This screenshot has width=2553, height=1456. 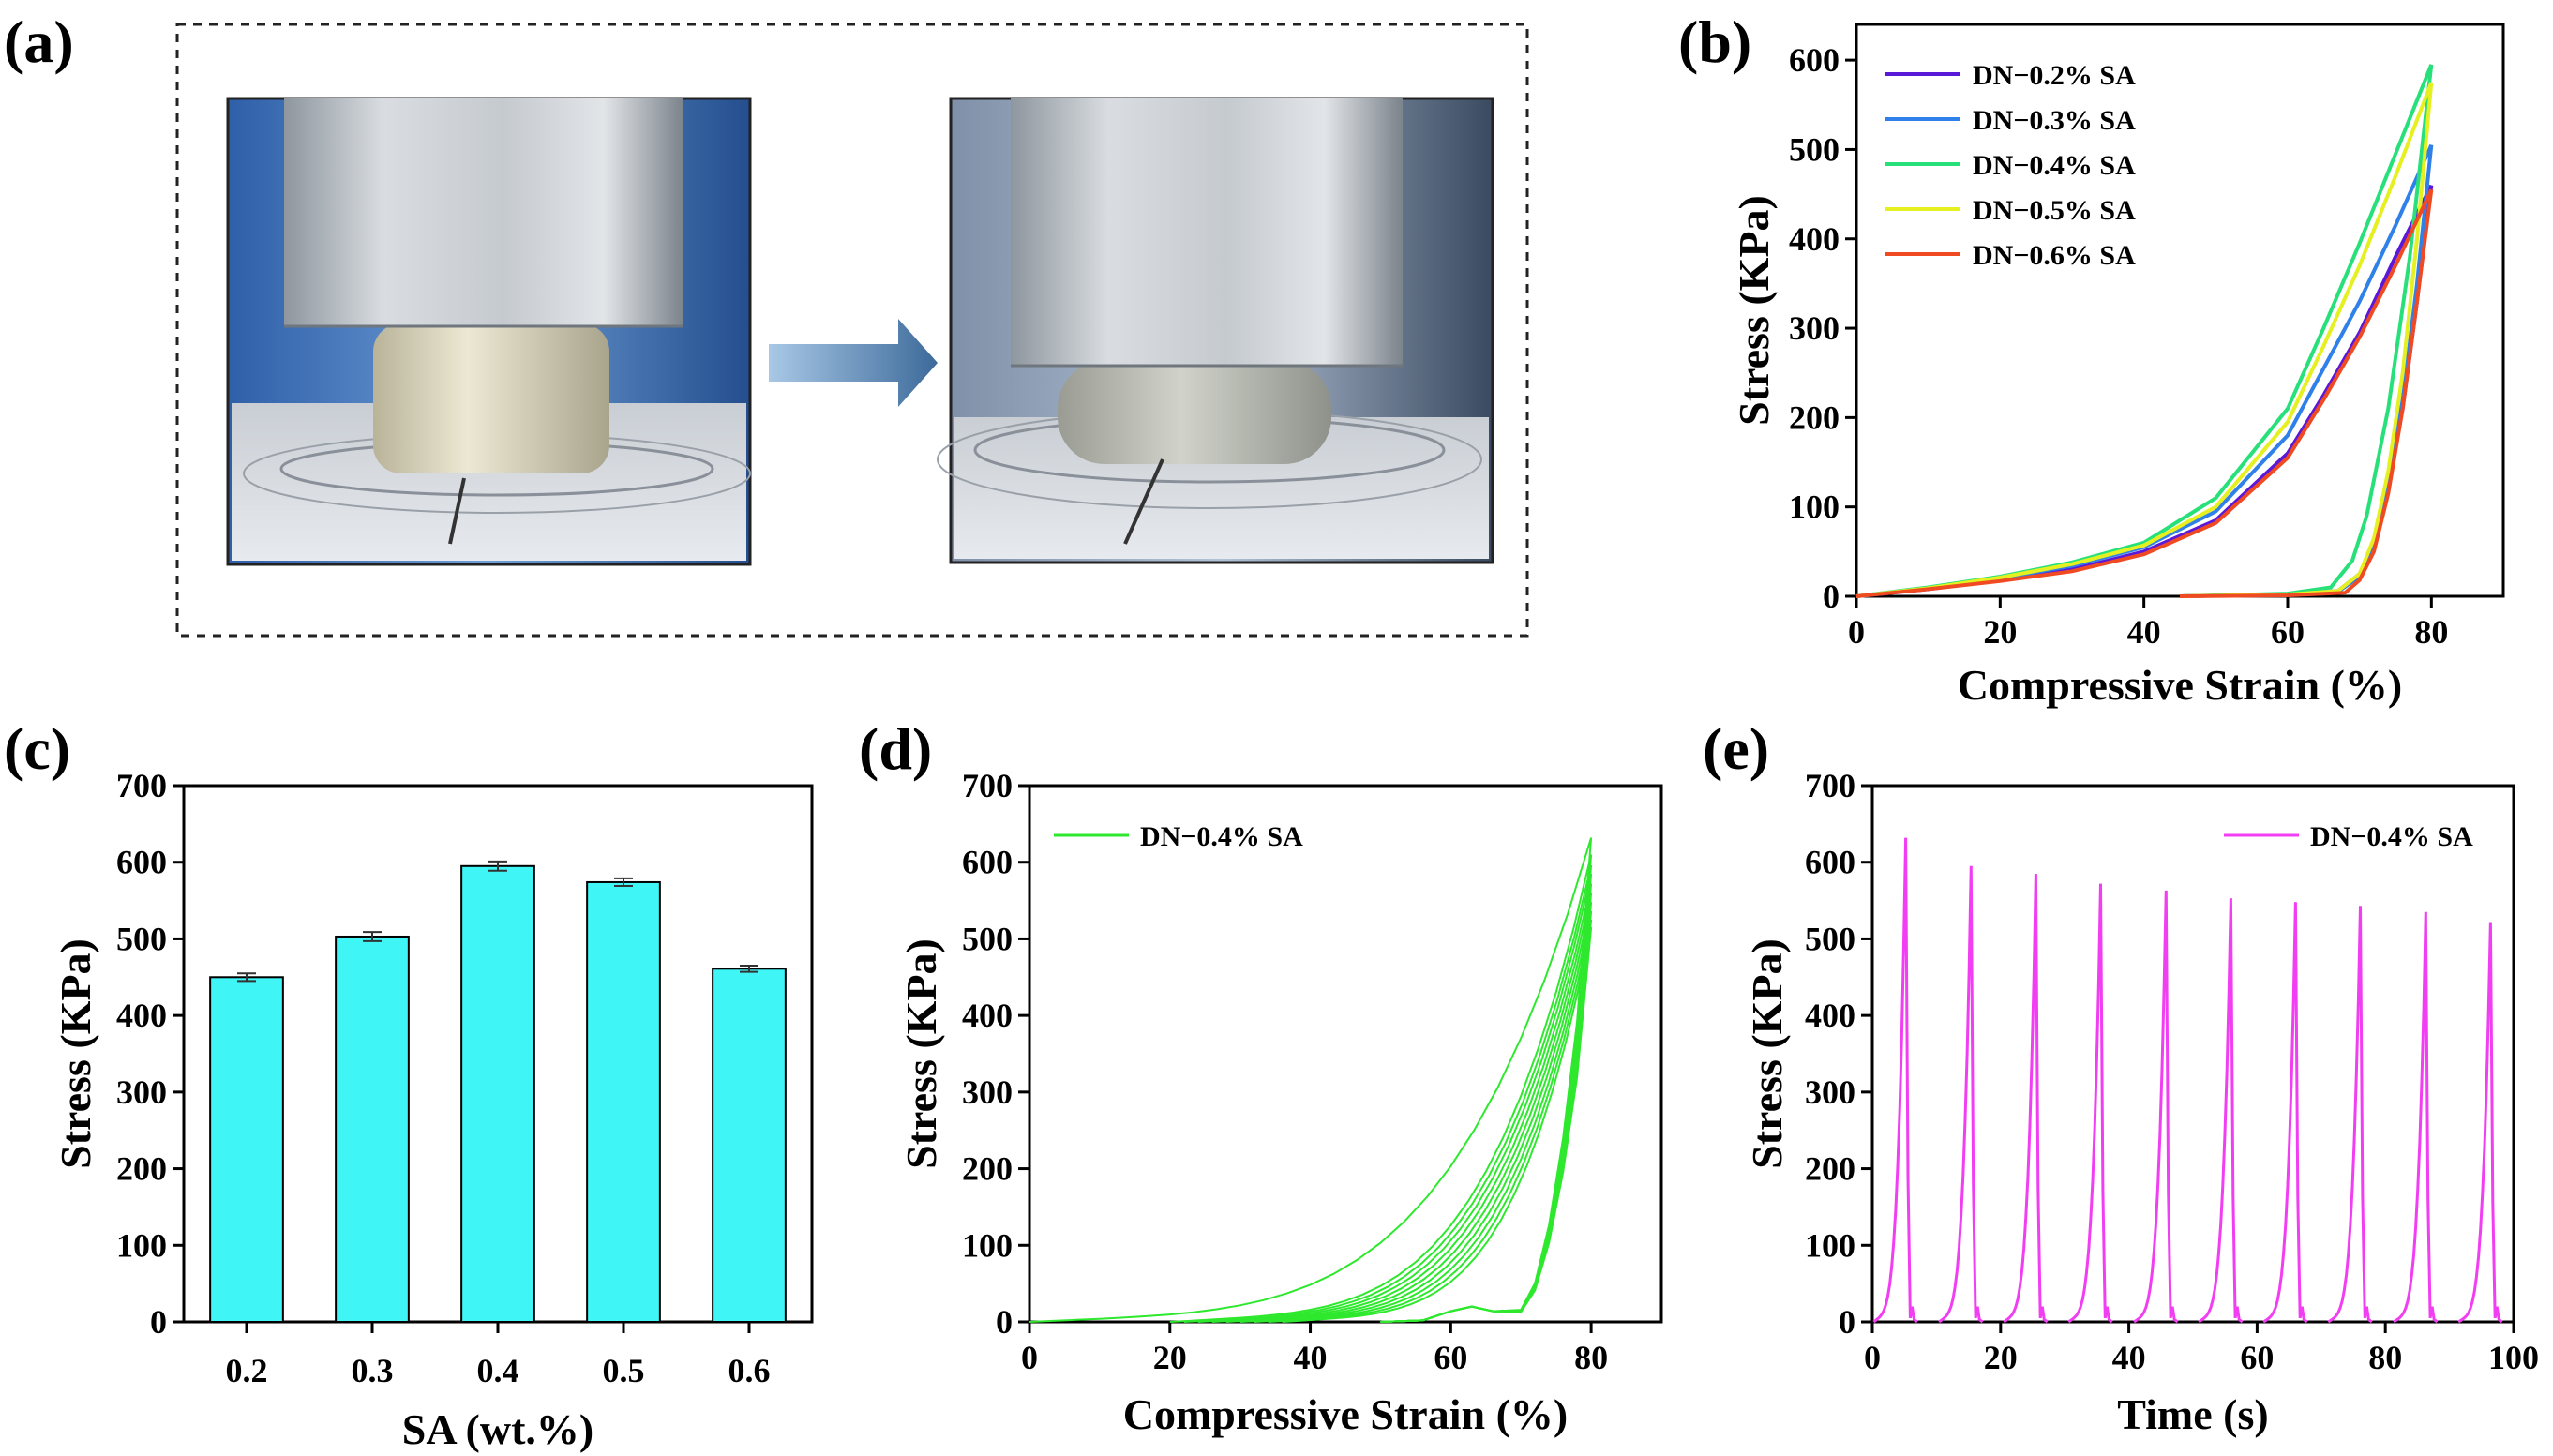 What do you see at coordinates (2513, 1357) in the screenshot?
I see `x-tick-label: 100` at bounding box center [2513, 1357].